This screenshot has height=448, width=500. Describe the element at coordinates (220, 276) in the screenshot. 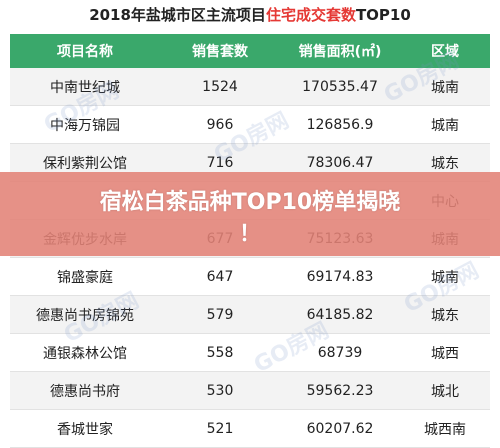

I see `cell-units-sold: 647` at that location.